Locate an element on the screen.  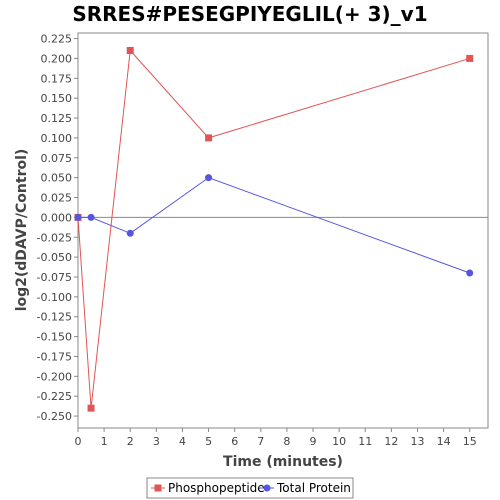
y-tick-label: 0.225 is located at coordinates (57, 39).